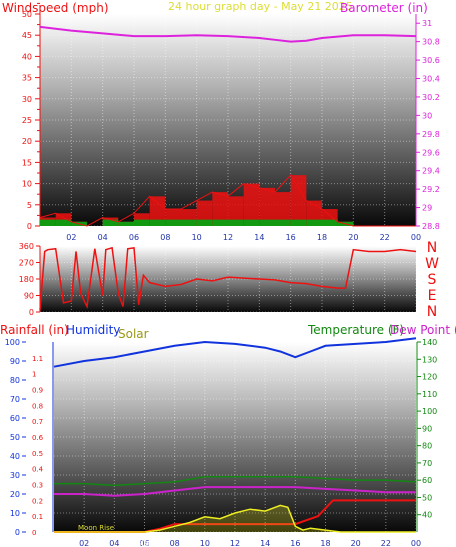 The height and width of the screenshot is (547, 456). What do you see at coordinates (27, 14) in the screenshot?
I see `wind-tick-label: 50` at bounding box center [27, 14].